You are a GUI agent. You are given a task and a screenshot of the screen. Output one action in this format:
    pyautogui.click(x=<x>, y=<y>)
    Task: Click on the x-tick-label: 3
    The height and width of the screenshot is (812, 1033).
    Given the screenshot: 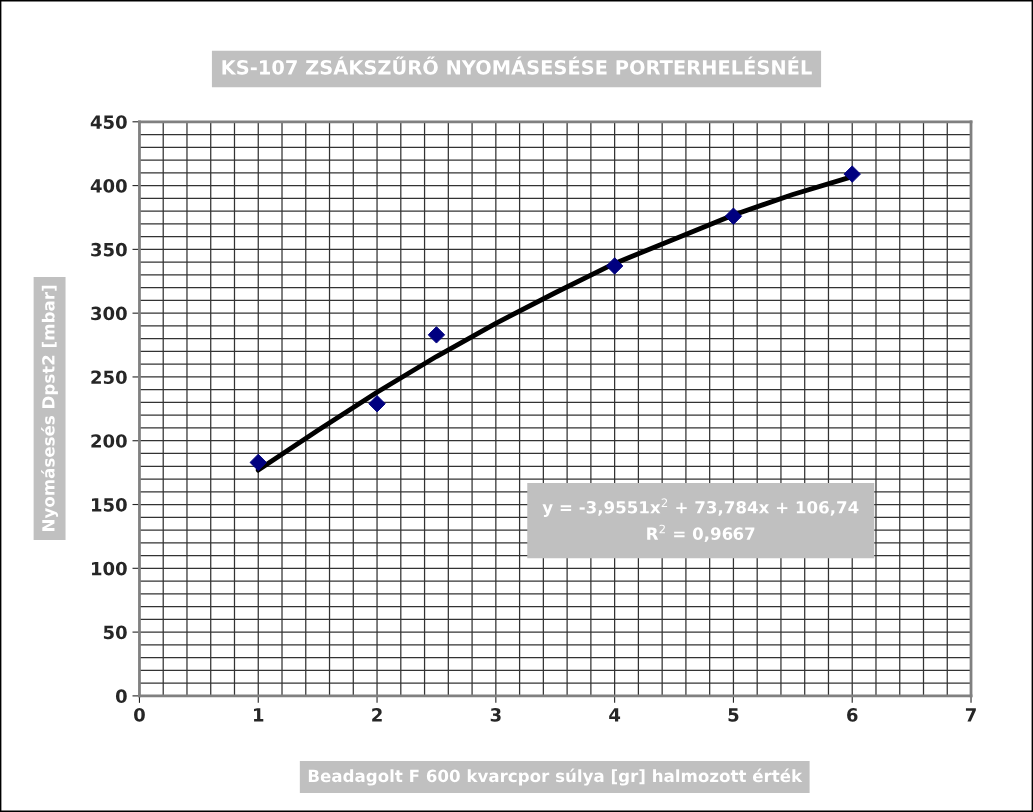 What is the action you would take?
    pyautogui.click(x=495, y=715)
    